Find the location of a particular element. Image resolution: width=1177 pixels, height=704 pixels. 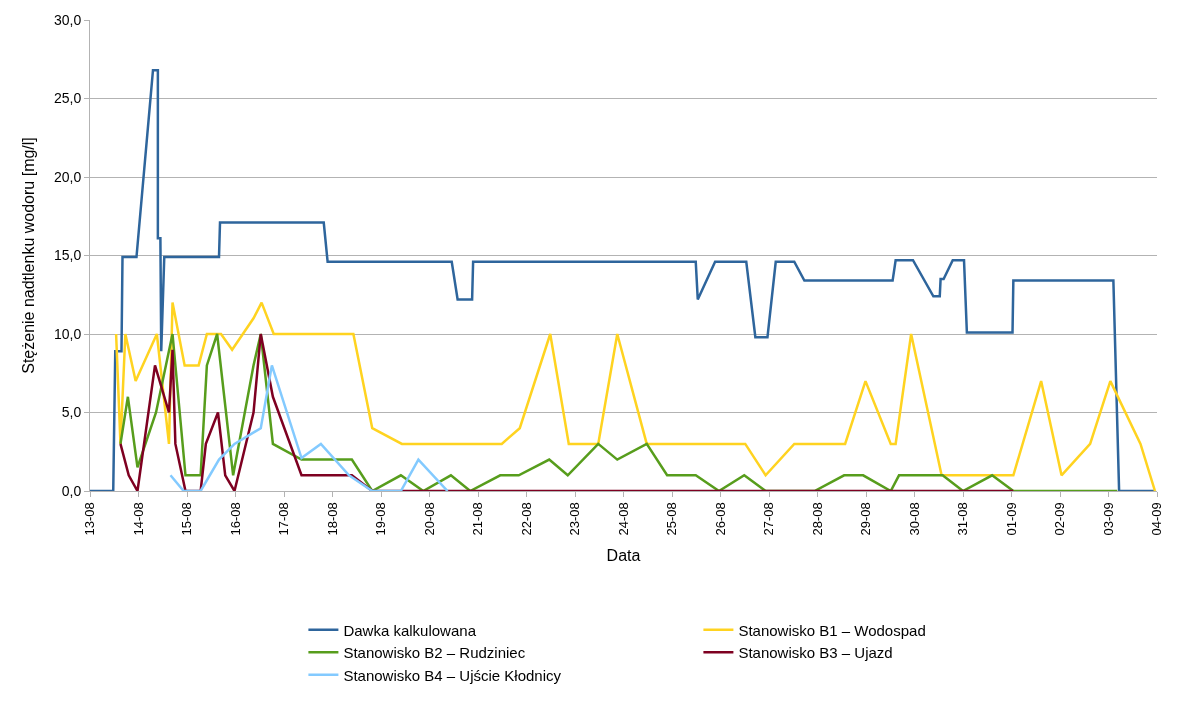

y-tick-label: 15,0 is located at coordinates (67, 255).